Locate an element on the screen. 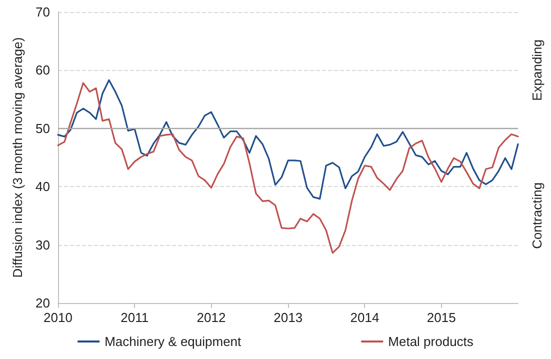 Image resolution: width=551 pixels, height=359 pixels. x-tick-label: 2014 is located at coordinates (365, 317).